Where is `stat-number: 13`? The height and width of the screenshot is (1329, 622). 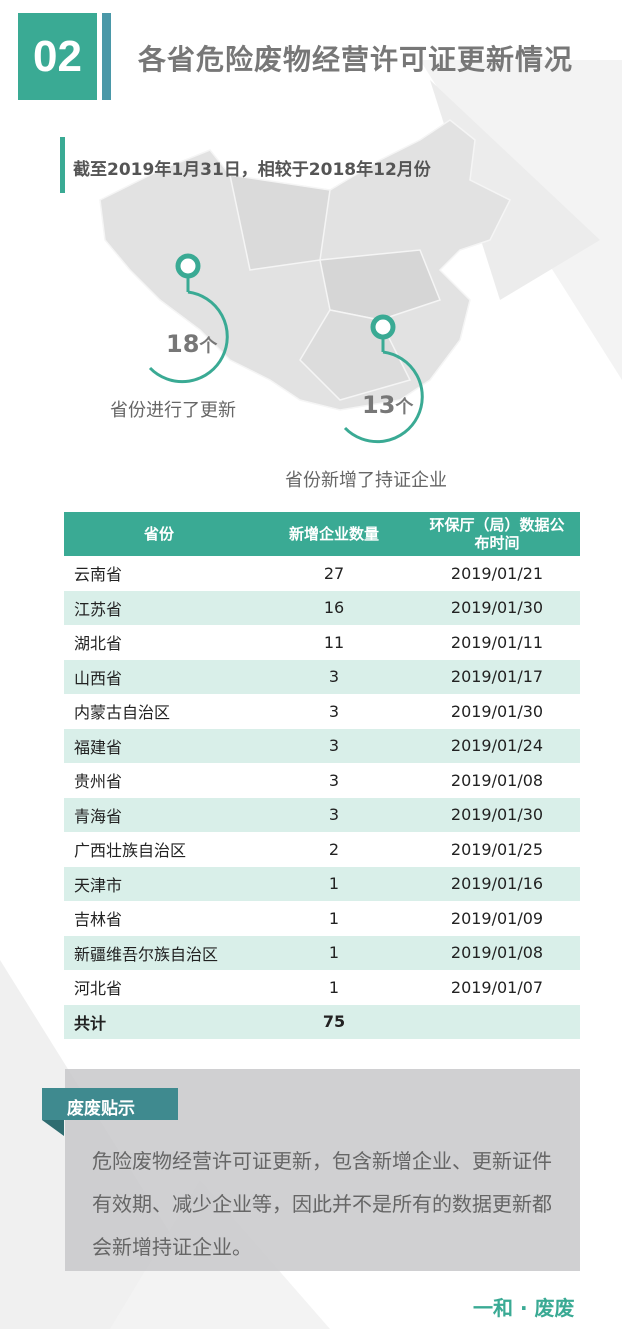 stat-number: 13 is located at coordinates (379, 405).